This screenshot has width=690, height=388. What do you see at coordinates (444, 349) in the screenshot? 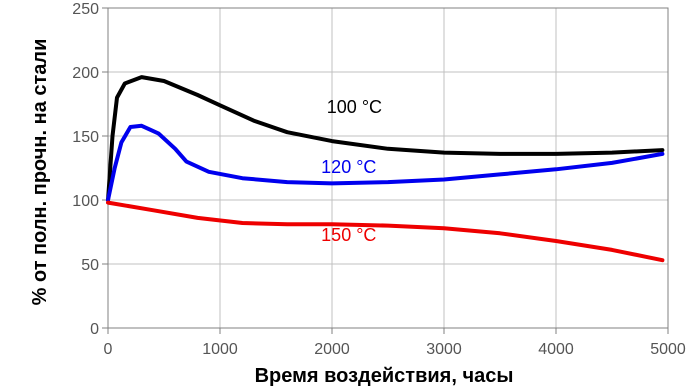
I see `x-tick-label-3000: 3000` at bounding box center [444, 349].